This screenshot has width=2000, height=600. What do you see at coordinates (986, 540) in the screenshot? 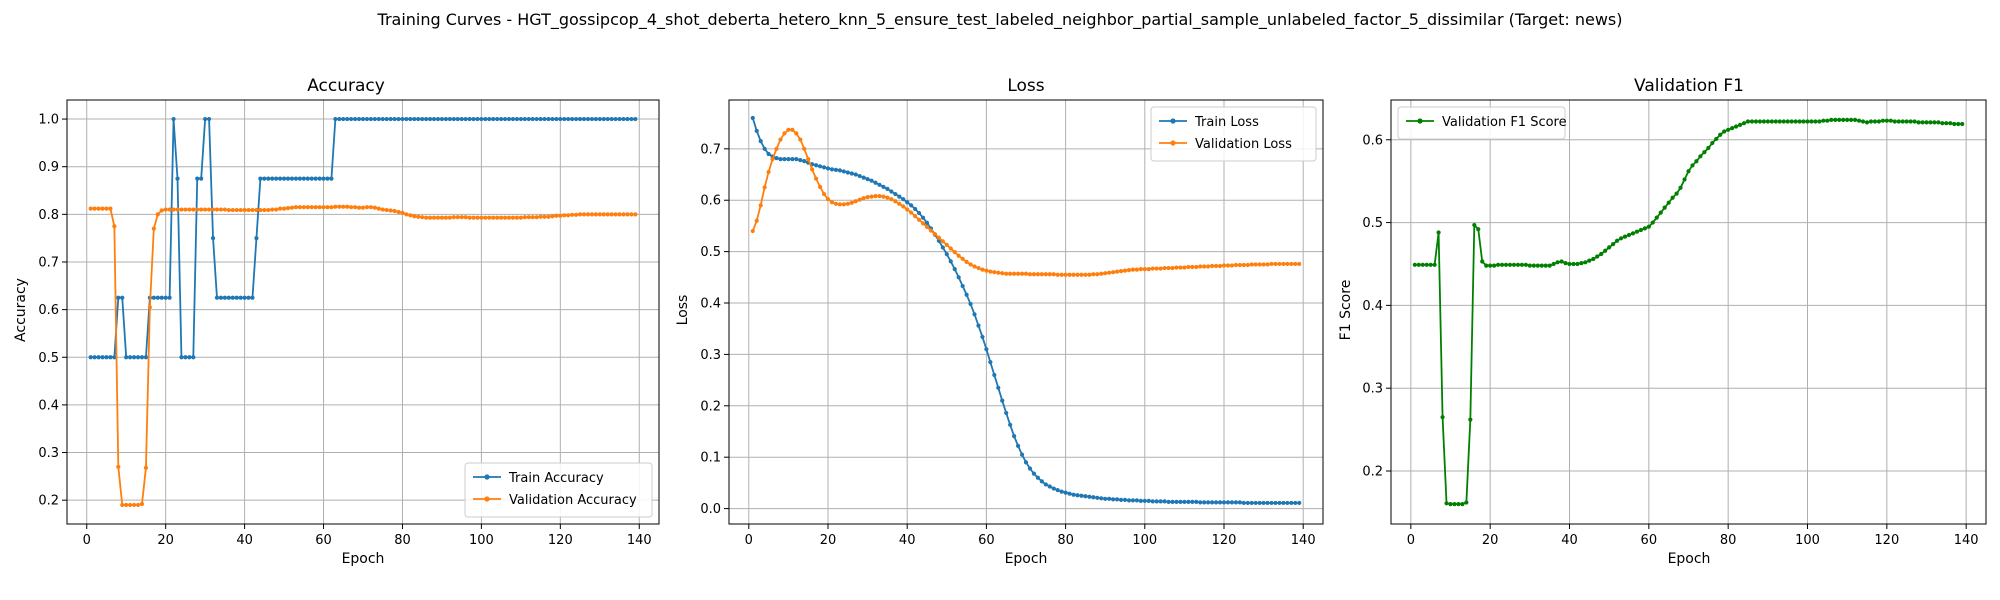
I see `x-tick-label: 60` at bounding box center [986, 540].